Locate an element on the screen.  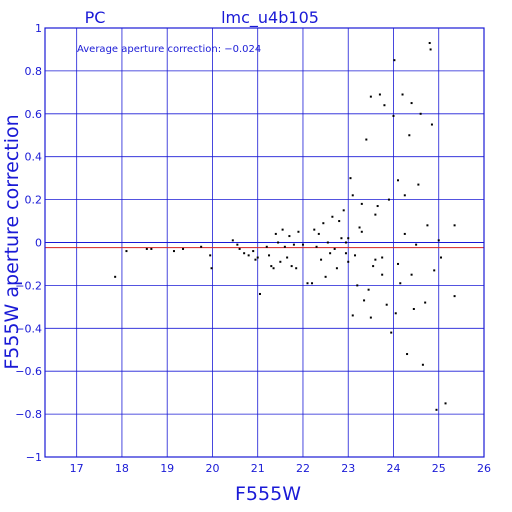
y-tick-label: −0.8 is located at coordinates (28, 414).